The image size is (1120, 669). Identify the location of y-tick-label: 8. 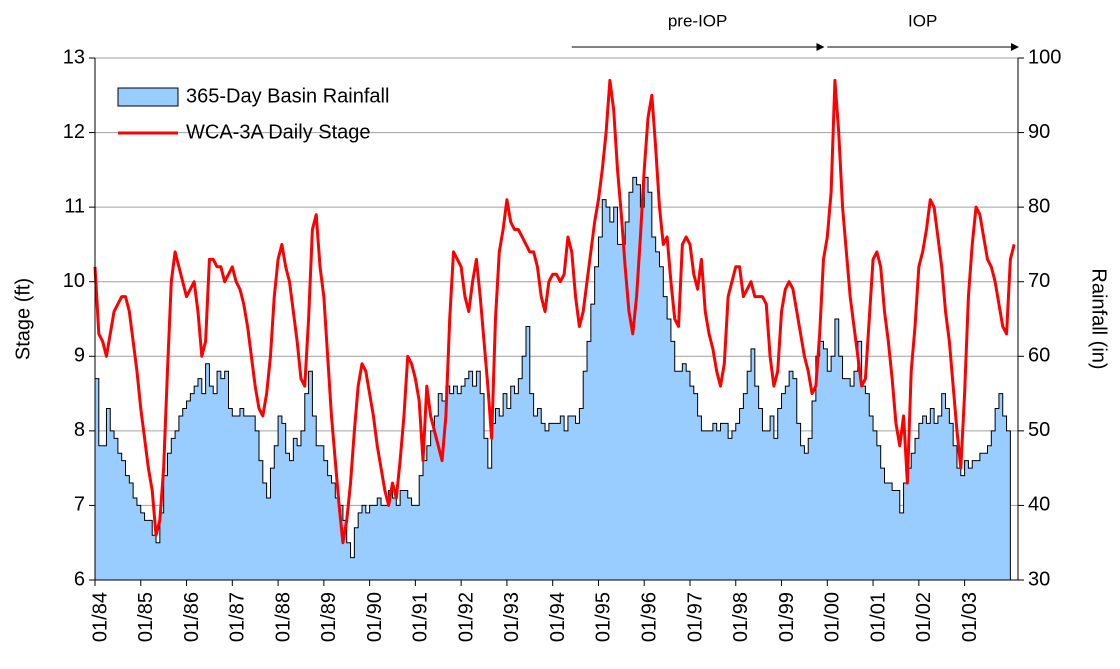
(79, 430).